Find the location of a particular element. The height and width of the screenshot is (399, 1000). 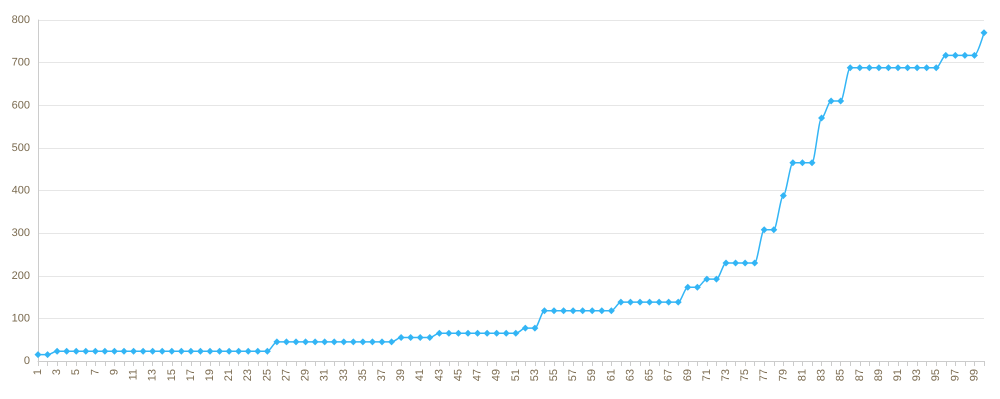

x-tick-label: 75 is located at coordinates (745, 375).